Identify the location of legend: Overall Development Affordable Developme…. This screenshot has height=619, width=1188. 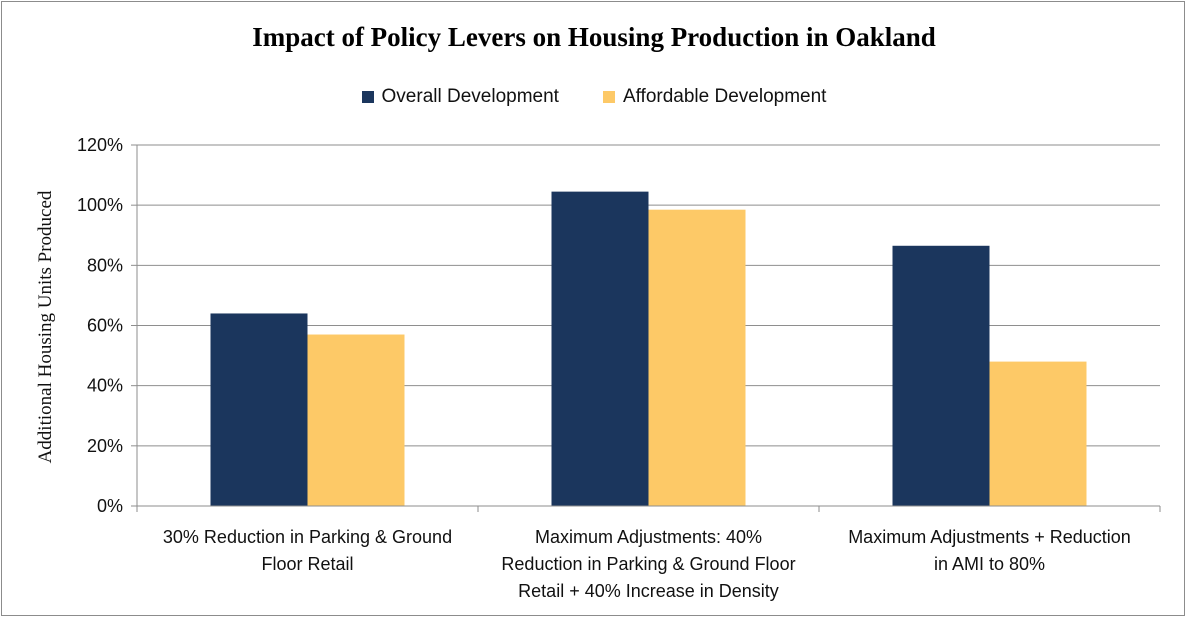
(594, 97).